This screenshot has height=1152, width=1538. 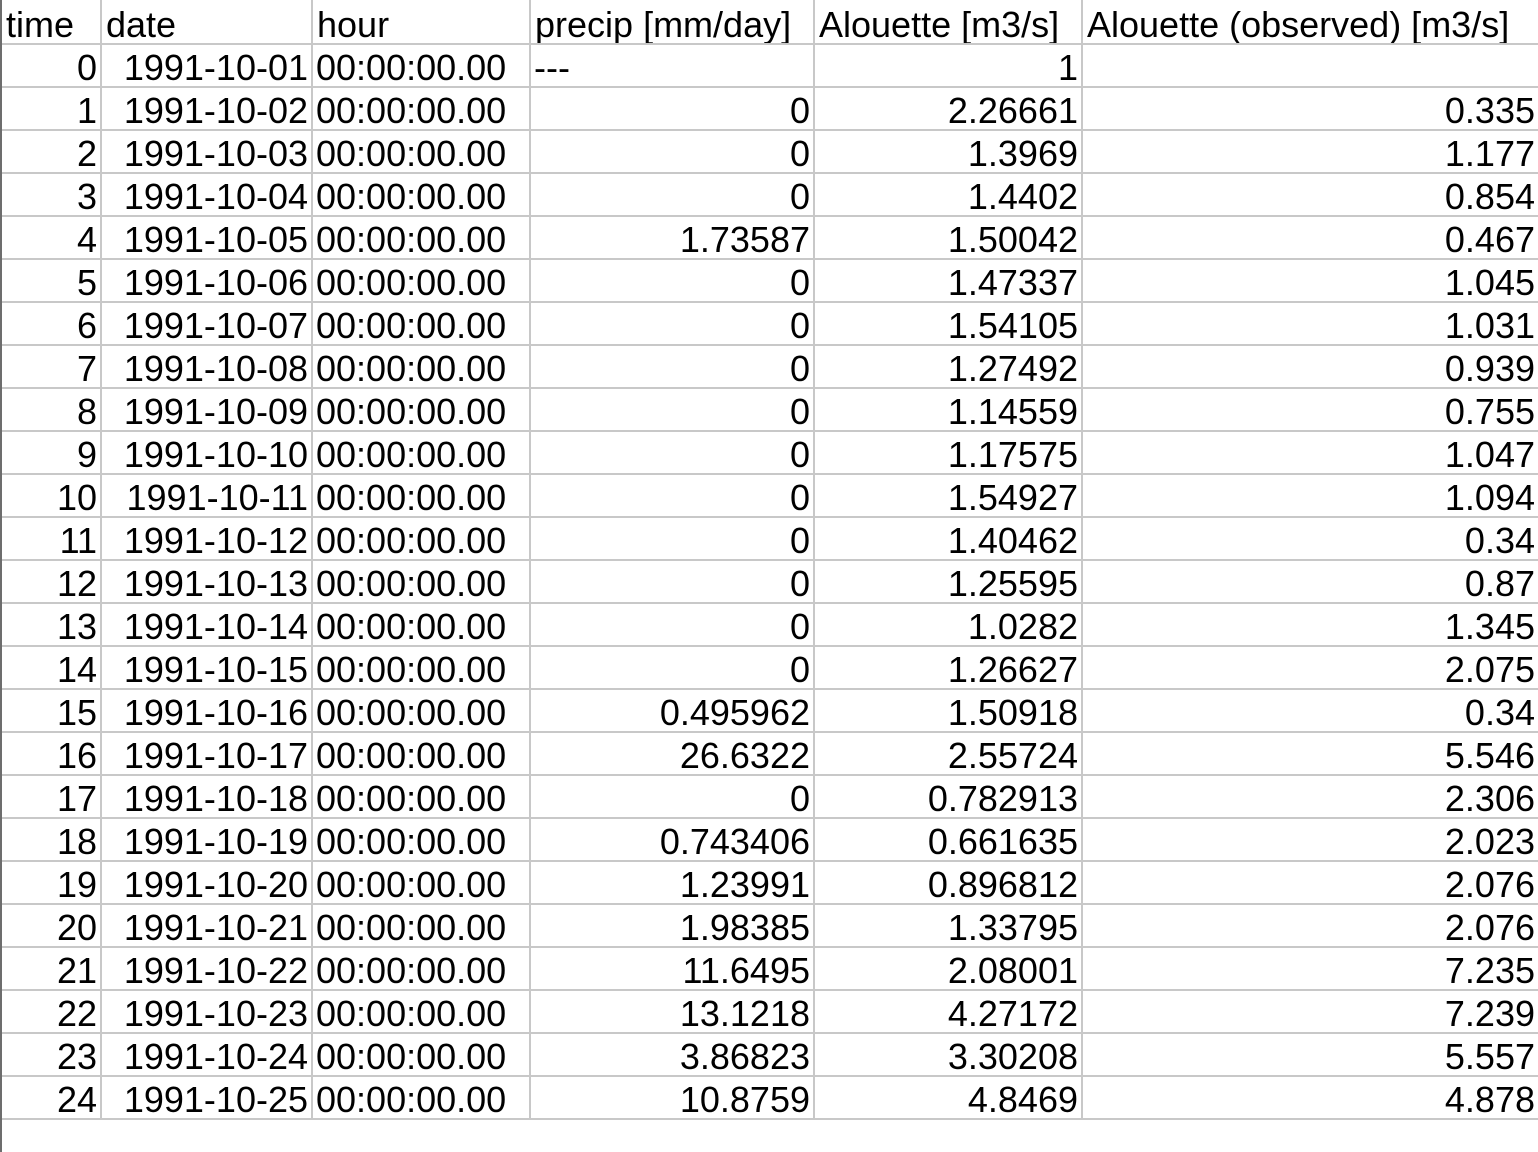 What do you see at coordinates (948, 668) in the screenshot?
I see `cell-alouette: 1.26627` at bounding box center [948, 668].